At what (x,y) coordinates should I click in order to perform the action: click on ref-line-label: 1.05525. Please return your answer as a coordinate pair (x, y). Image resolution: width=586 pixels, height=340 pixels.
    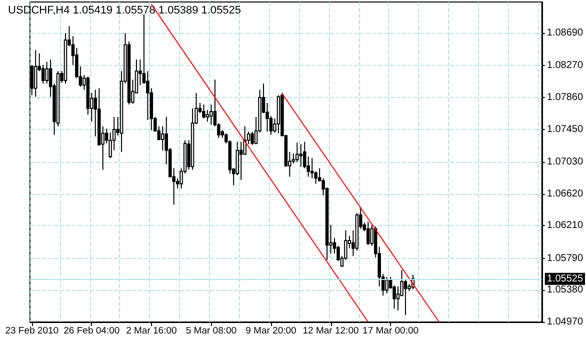
    Looking at the image, I should click on (565, 278).